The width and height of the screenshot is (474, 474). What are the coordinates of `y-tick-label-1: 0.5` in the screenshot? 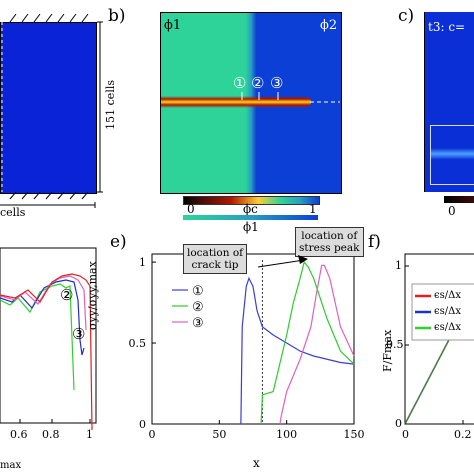 It's located at (138, 343).